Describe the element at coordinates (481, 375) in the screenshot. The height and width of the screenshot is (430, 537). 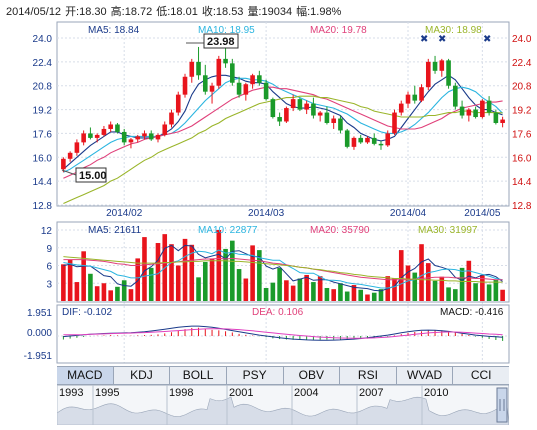
I see `tab-cci: CCI` at that location.